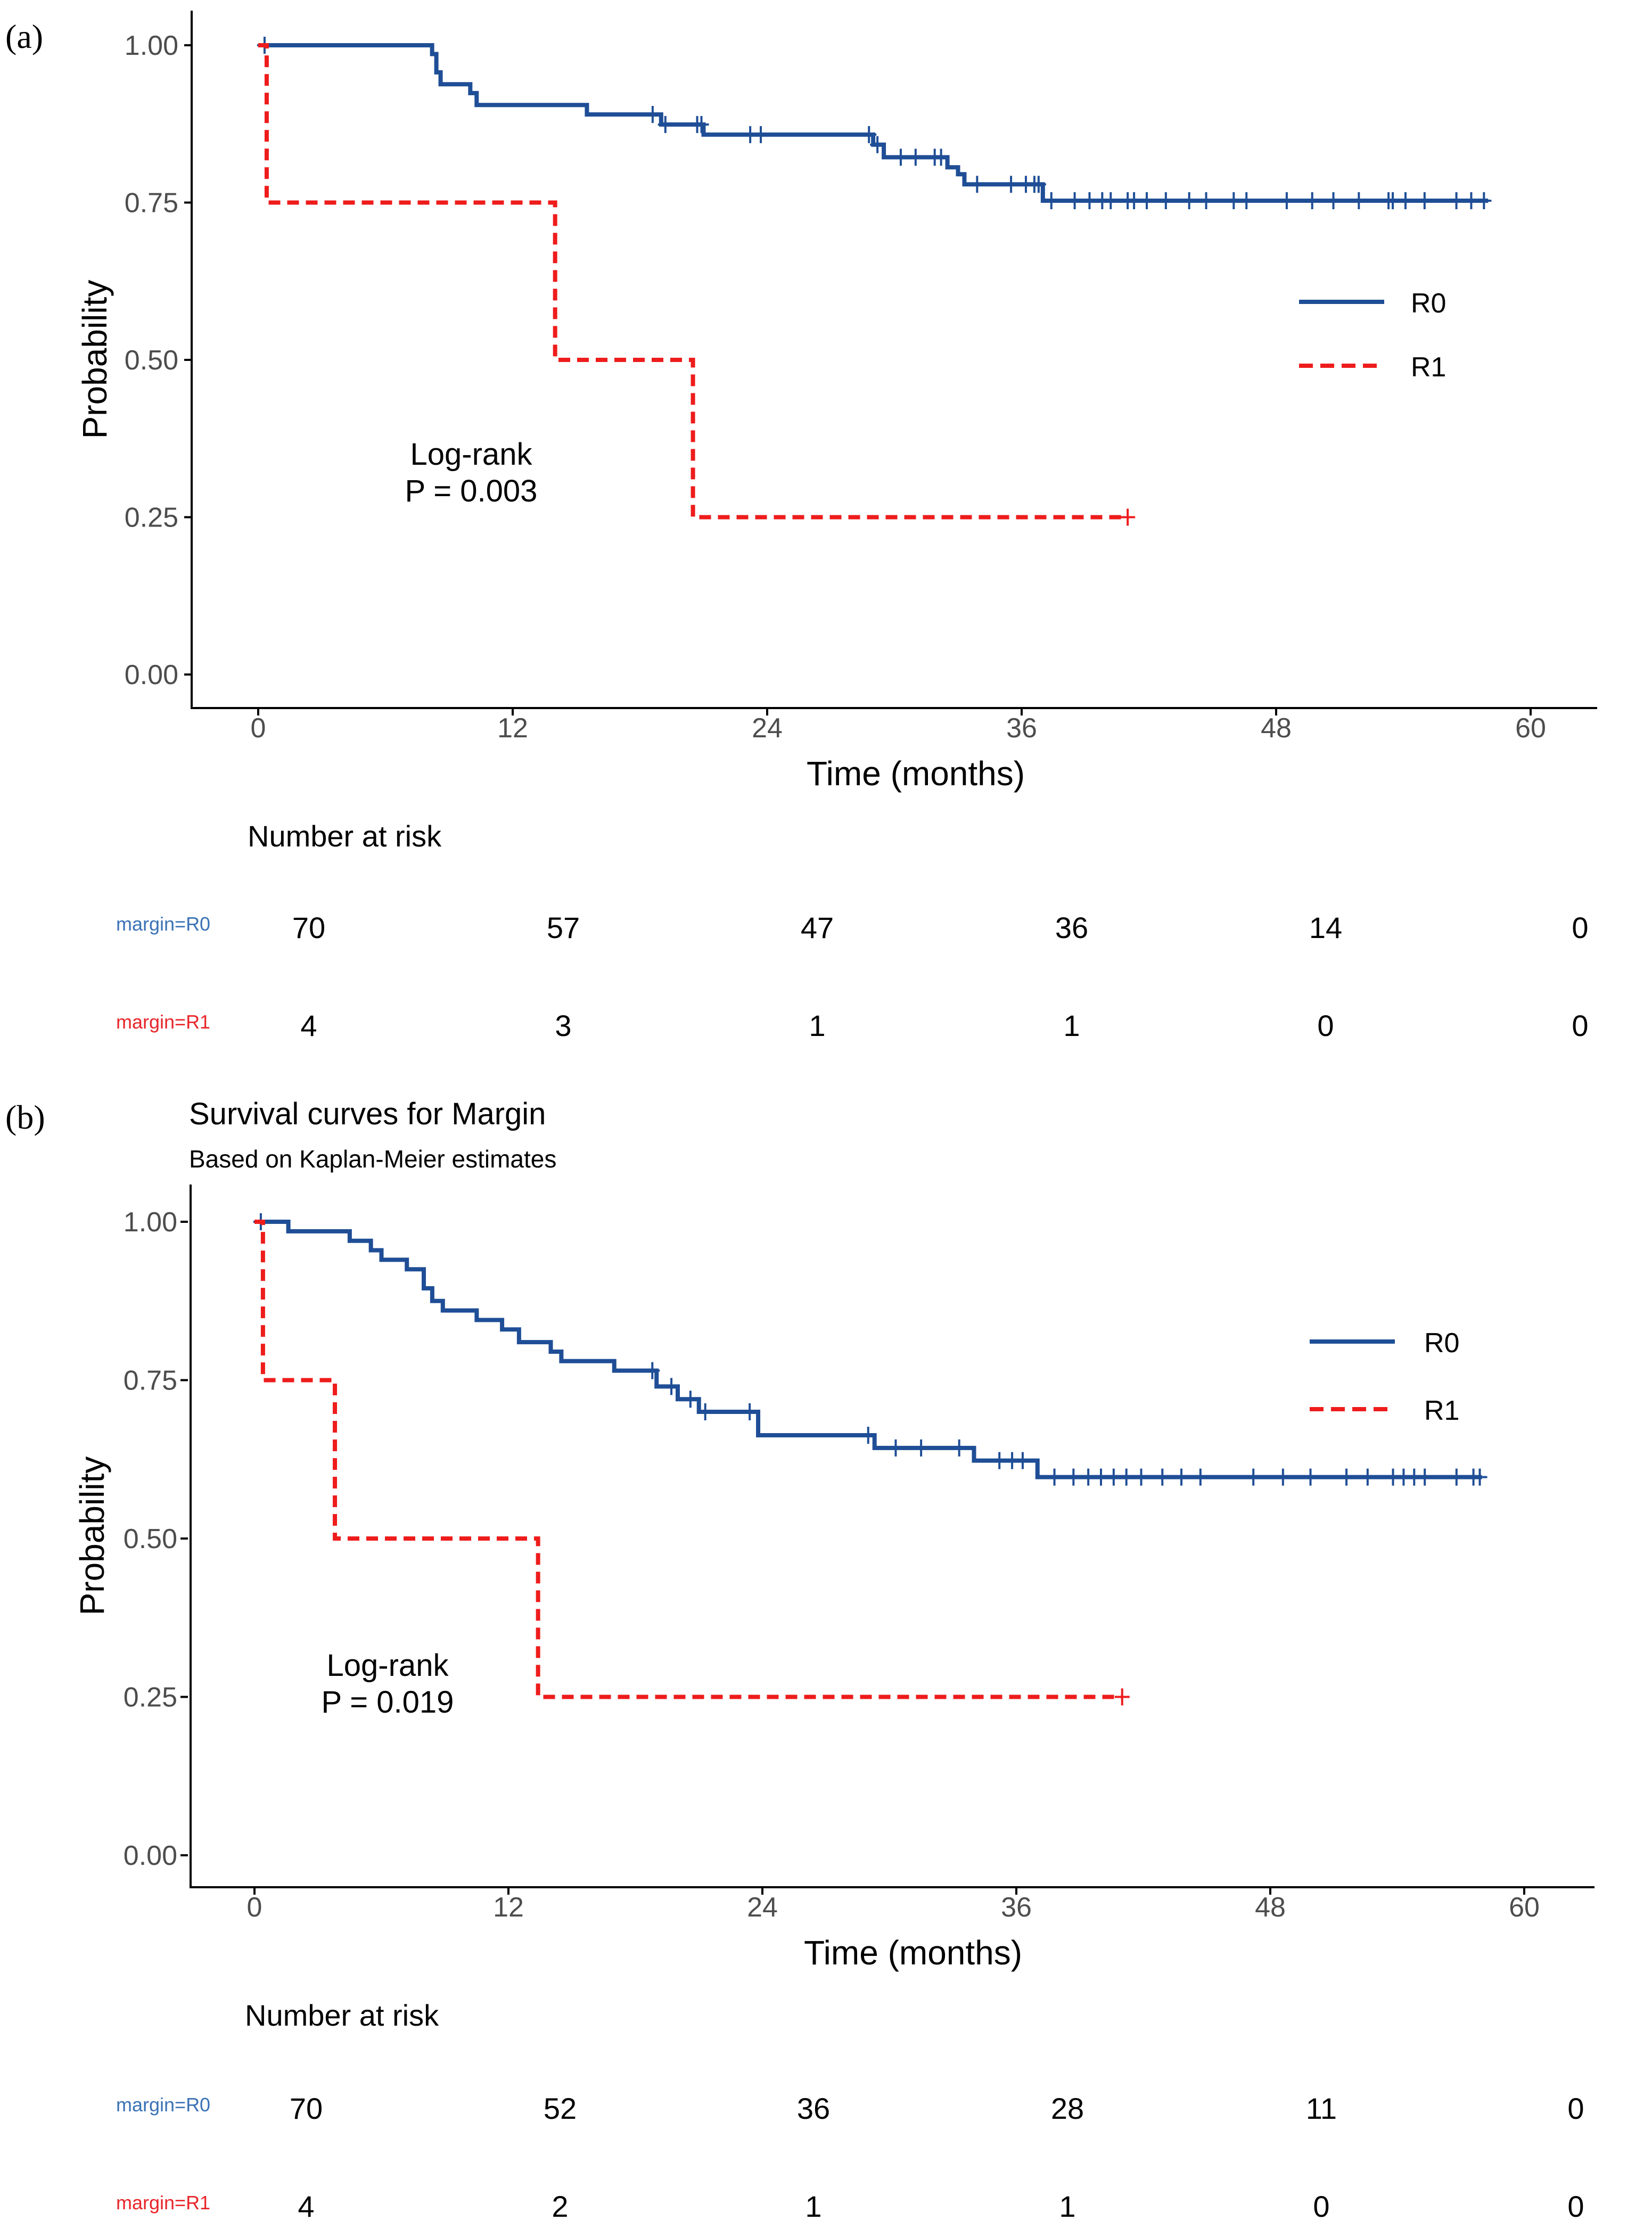  I want to click on x-tick-label: 36, so click(1016, 1908).